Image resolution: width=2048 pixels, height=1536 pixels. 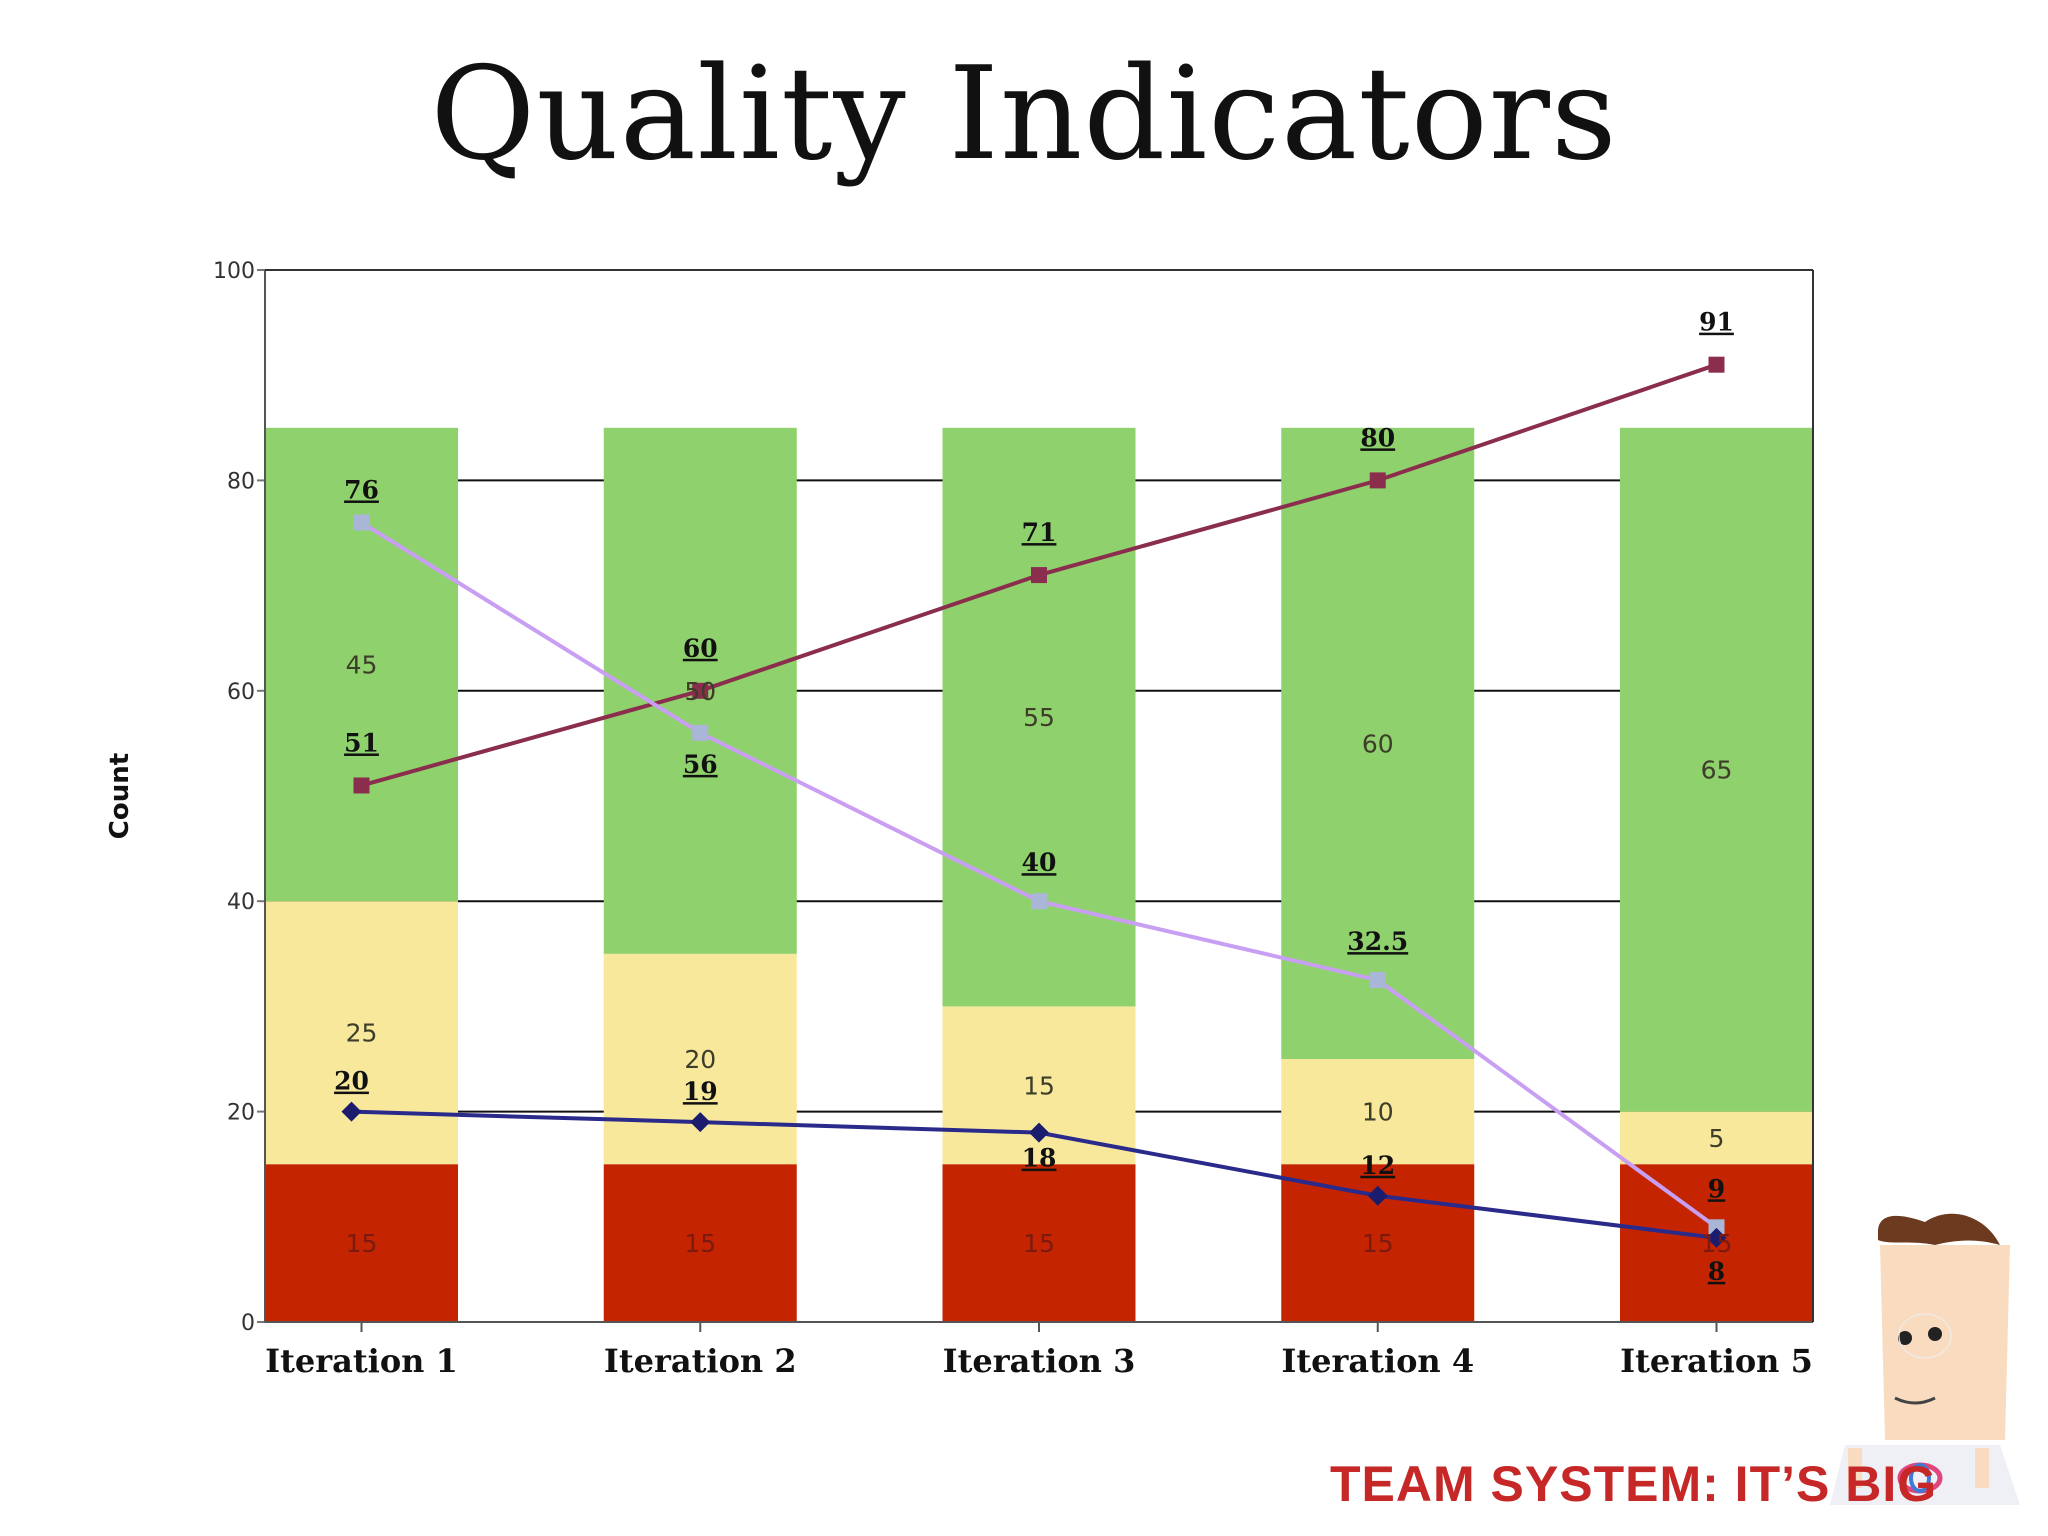 What do you see at coordinates (1039, 1361) in the screenshot?
I see `x-tick-label: Iteration 3` at bounding box center [1039, 1361].